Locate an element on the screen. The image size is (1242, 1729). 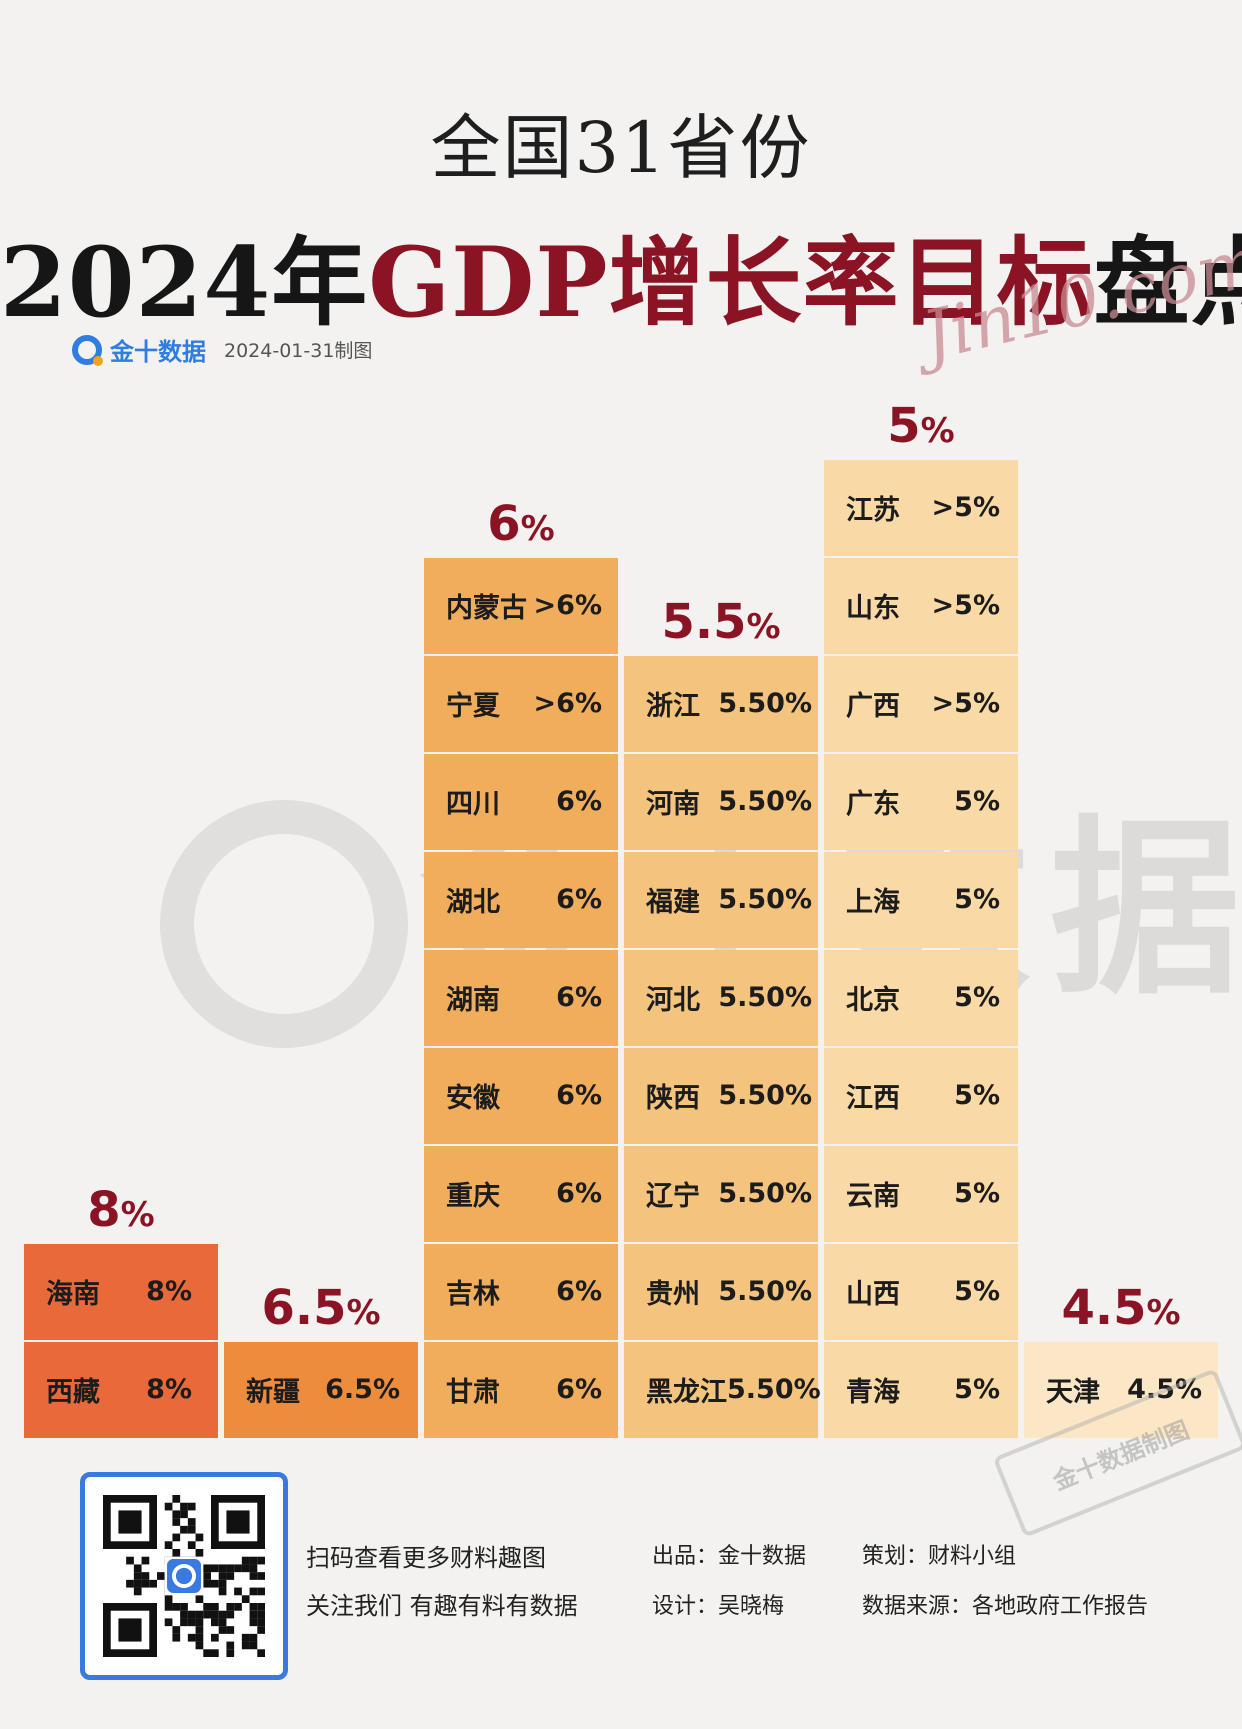
group-label-number: 8 is located at coordinates (104, 1210).